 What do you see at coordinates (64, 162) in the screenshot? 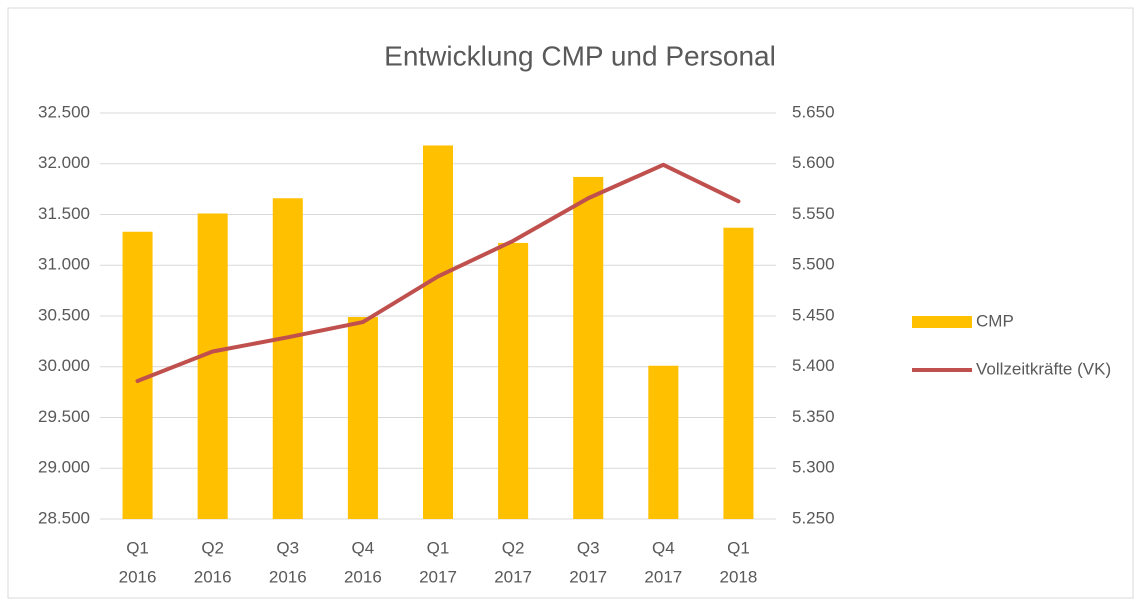
I see `y-tick-label: 32.000` at bounding box center [64, 162].